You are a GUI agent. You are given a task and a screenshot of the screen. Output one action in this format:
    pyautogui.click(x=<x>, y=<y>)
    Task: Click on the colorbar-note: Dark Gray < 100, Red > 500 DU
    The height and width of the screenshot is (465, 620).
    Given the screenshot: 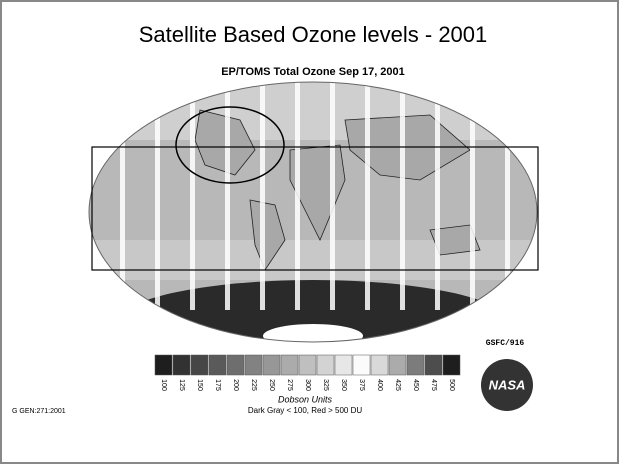 What is the action you would take?
    pyautogui.click(x=305, y=410)
    